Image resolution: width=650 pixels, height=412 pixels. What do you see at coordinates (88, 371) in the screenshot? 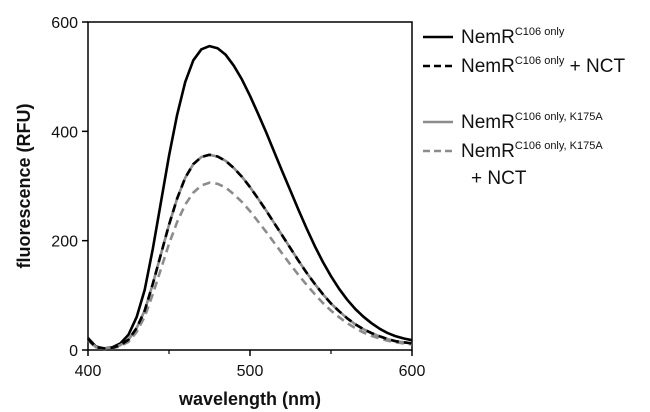
I see `x-tick-label: 400` at bounding box center [88, 371].